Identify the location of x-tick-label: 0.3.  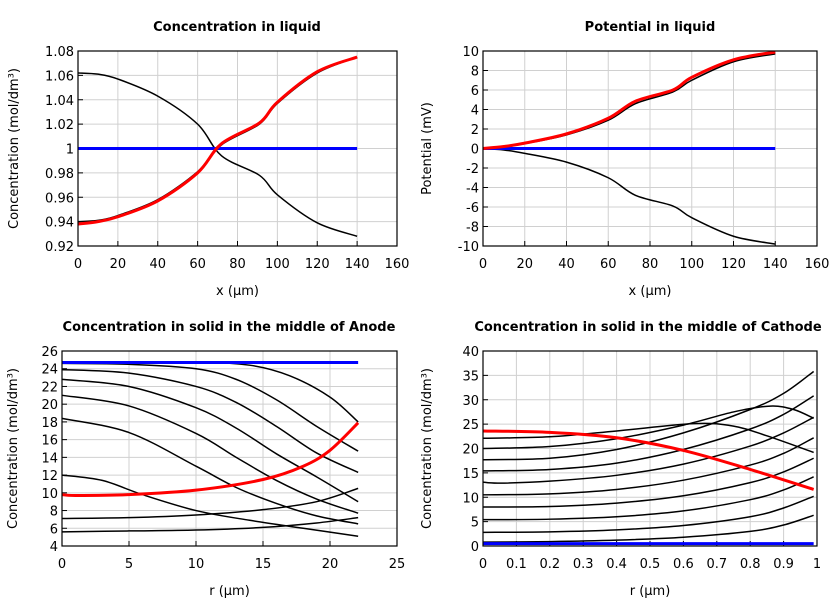
(583, 564).